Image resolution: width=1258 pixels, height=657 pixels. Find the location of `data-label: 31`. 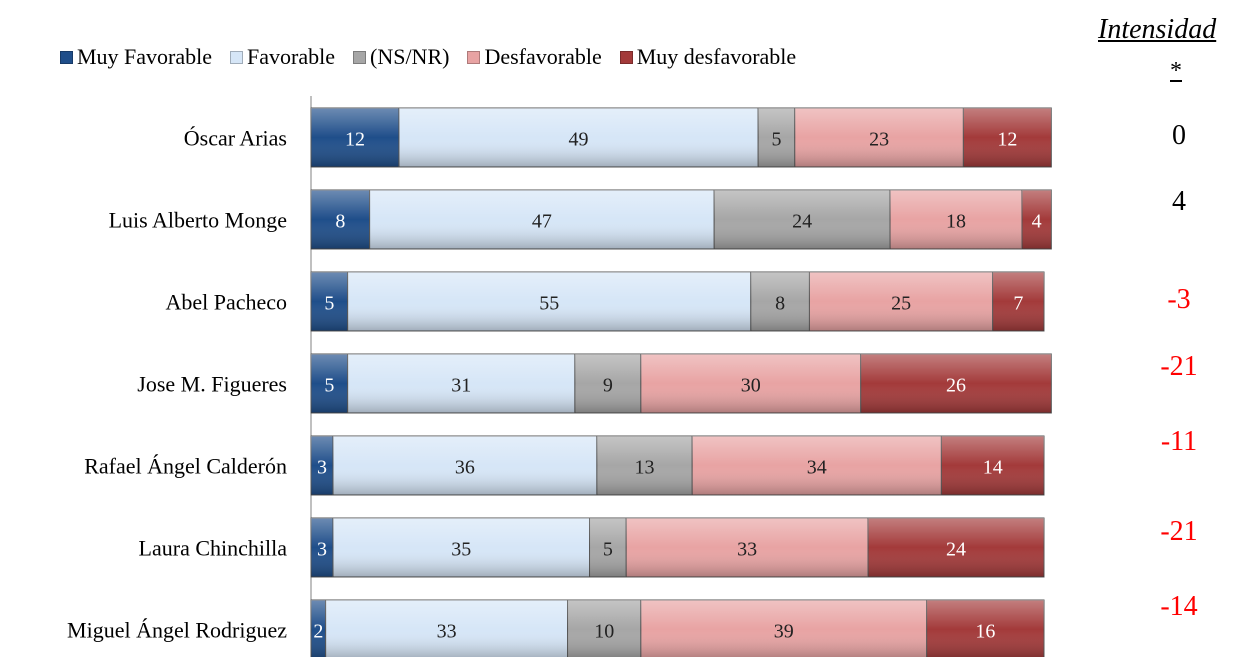

data-label: 31 is located at coordinates (461, 386).